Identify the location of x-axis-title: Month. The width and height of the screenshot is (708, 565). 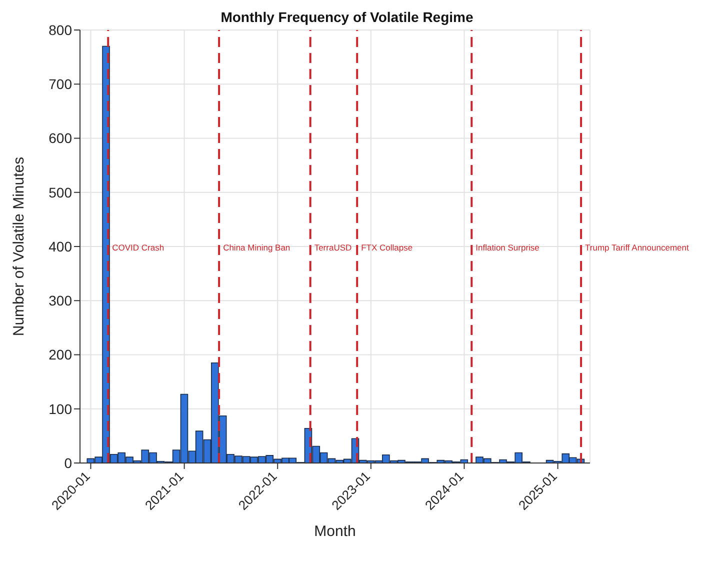
(335, 531).